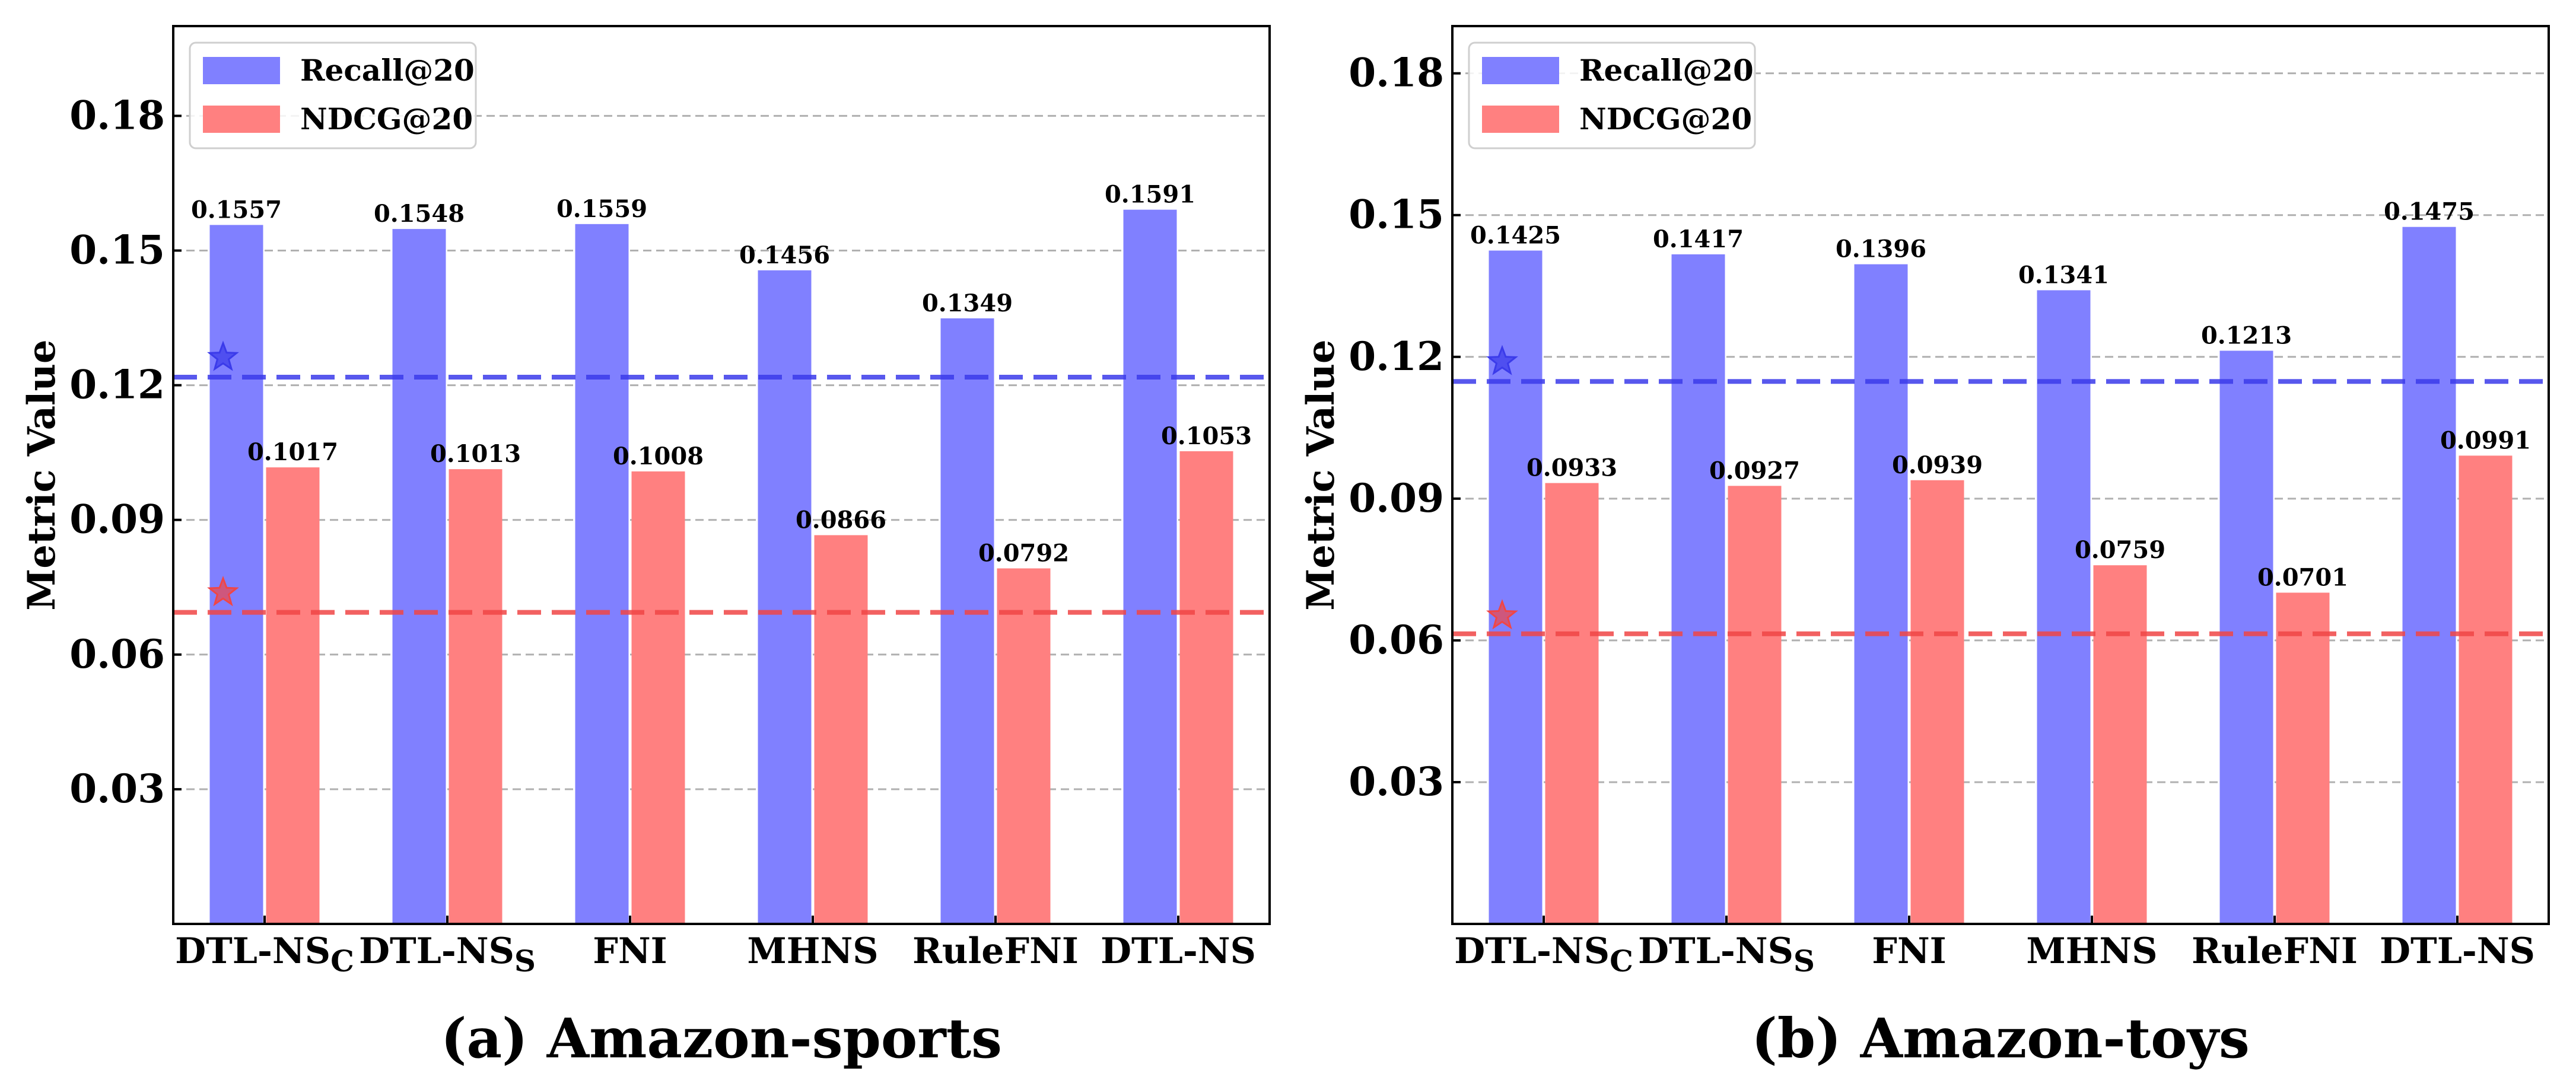 The height and width of the screenshot is (1087, 2576). I want to click on bar-value-label: 0.1456, so click(784, 255).